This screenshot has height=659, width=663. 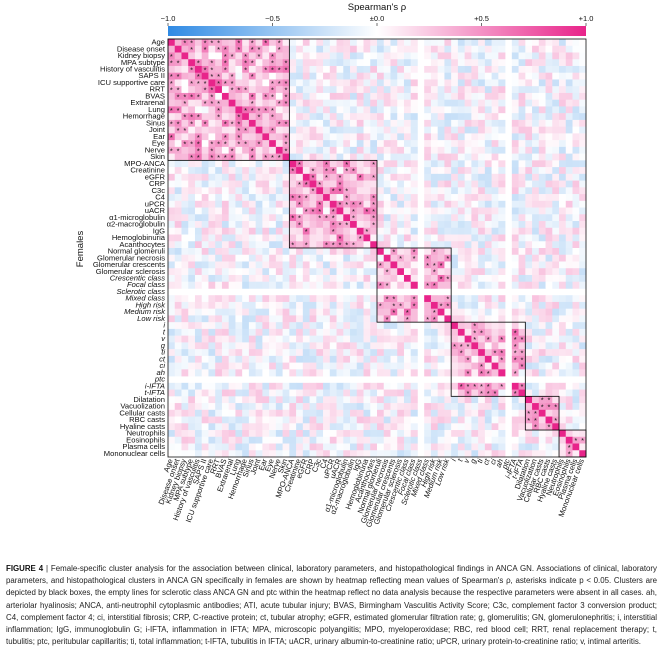 I want to click on column-label: ptc, so click(x=506, y=464).